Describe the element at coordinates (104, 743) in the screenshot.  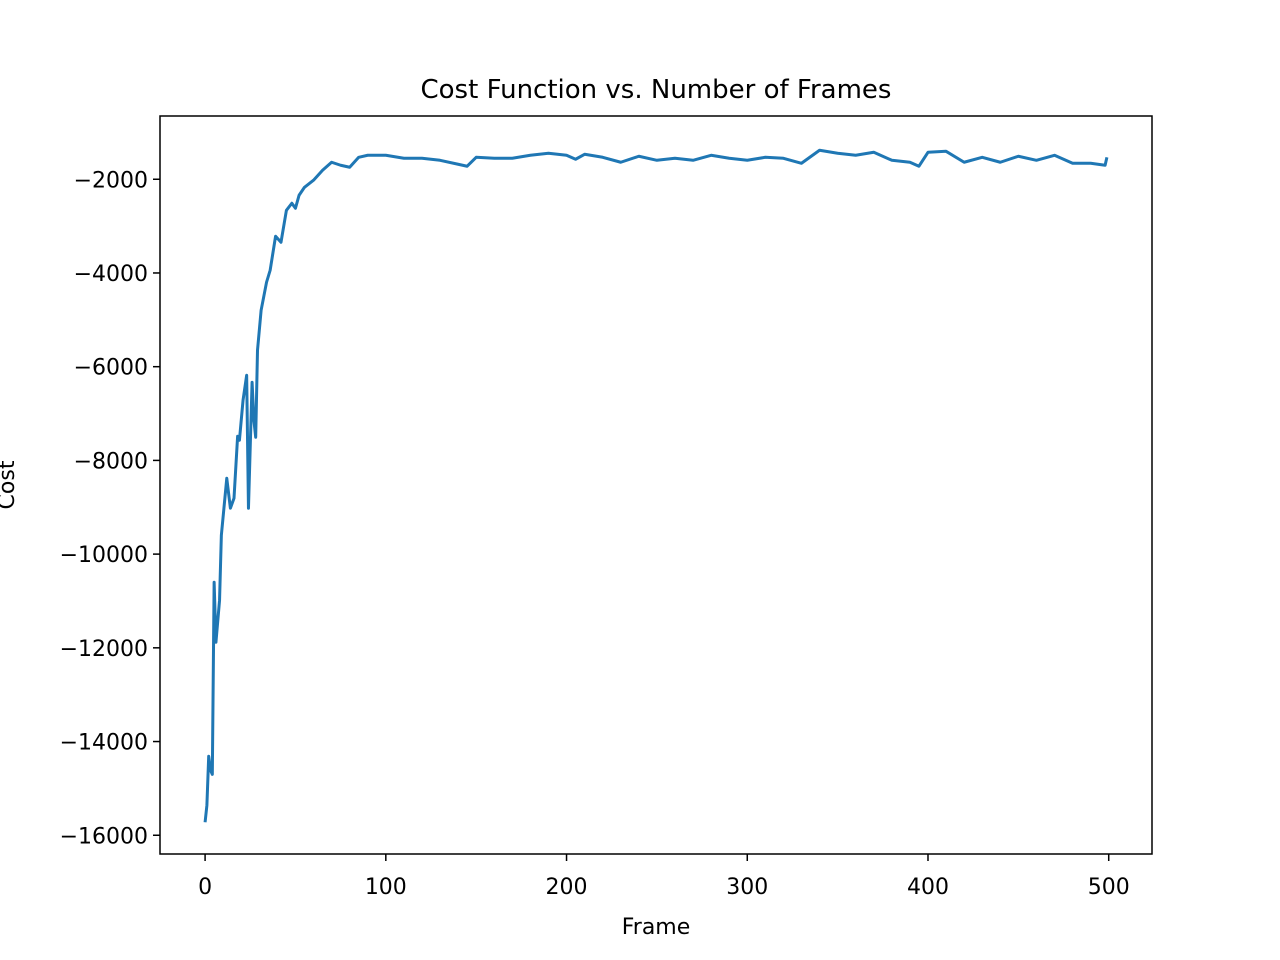
I see `y-tick-label: −14000` at that location.